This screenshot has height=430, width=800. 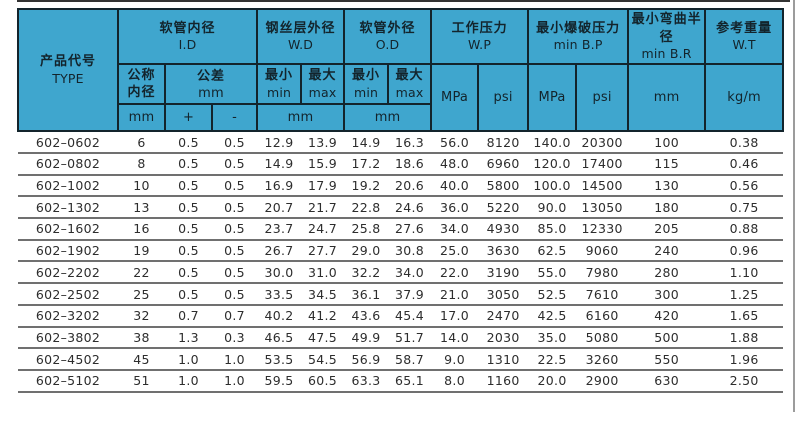 What do you see at coordinates (455, 186) in the screenshot?
I see `cell-wp-mpa: 40.0` at bounding box center [455, 186].